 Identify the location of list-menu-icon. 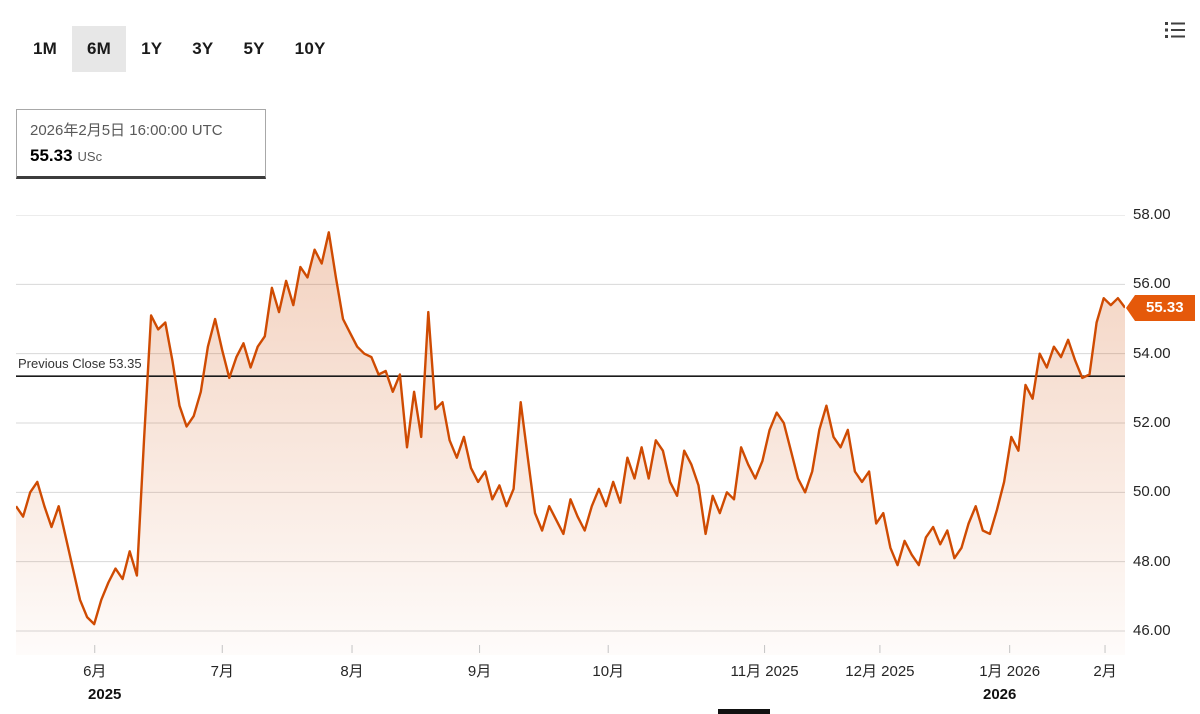
(1175, 30).